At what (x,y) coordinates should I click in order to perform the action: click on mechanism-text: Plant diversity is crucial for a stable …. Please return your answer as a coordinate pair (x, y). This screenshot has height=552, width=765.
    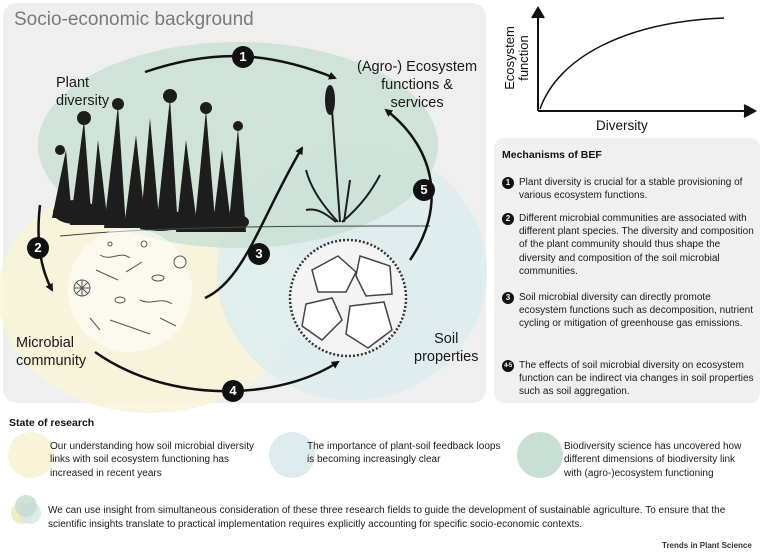
    Looking at the image, I should click on (631, 189).